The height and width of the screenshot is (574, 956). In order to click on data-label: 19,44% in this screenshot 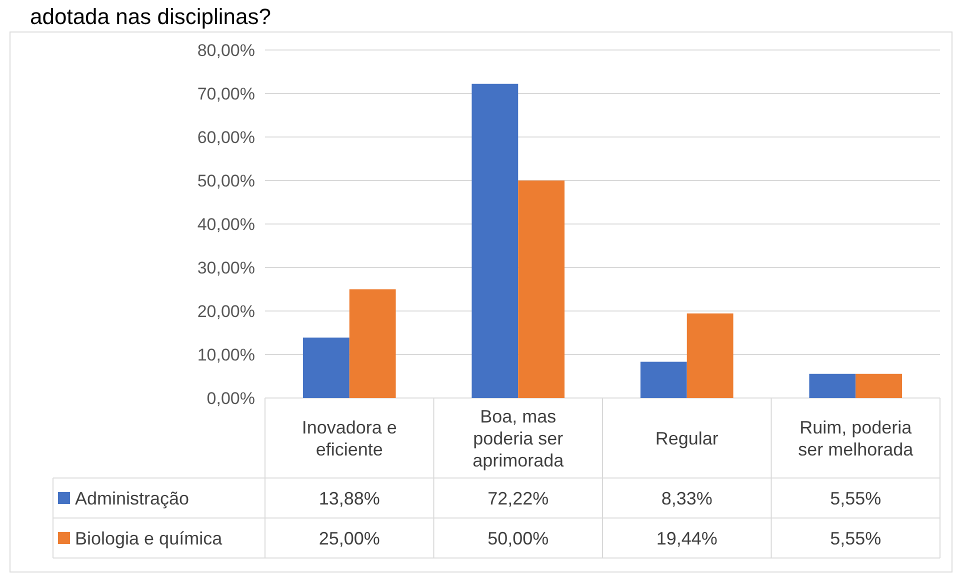, I will do `click(687, 538)`.